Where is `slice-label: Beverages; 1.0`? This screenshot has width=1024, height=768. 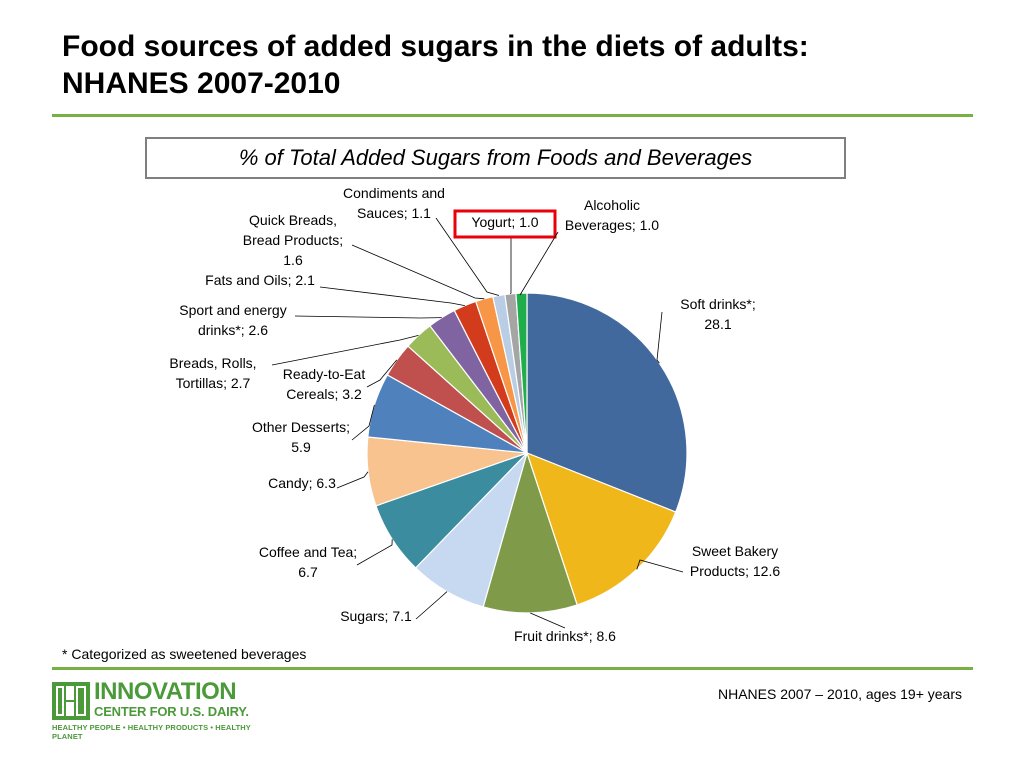
slice-label: Beverages; 1.0 is located at coordinates (612, 225).